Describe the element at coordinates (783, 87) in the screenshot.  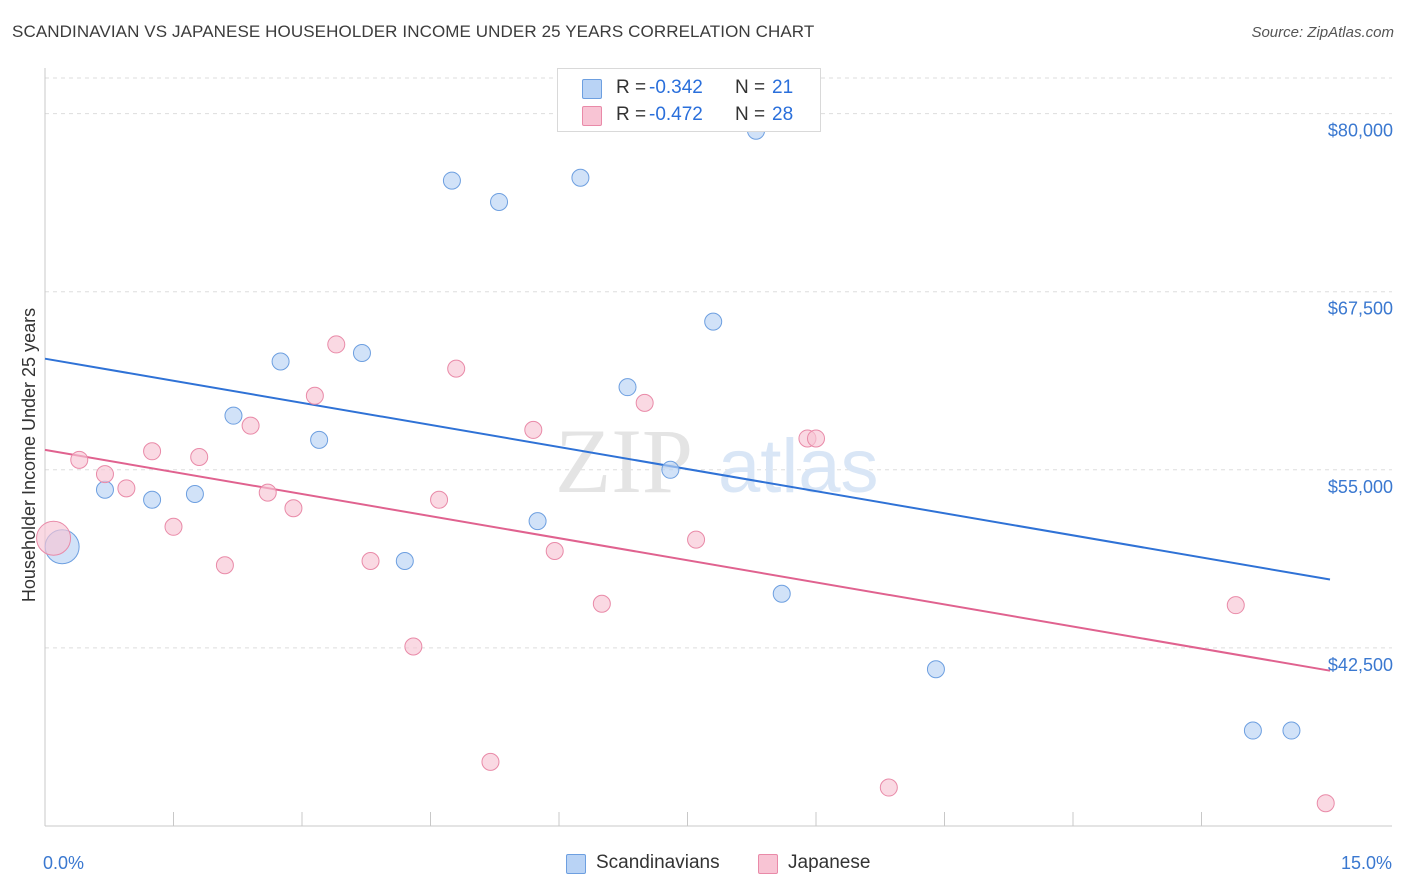
I see `legend-n-value: 21` at that location.